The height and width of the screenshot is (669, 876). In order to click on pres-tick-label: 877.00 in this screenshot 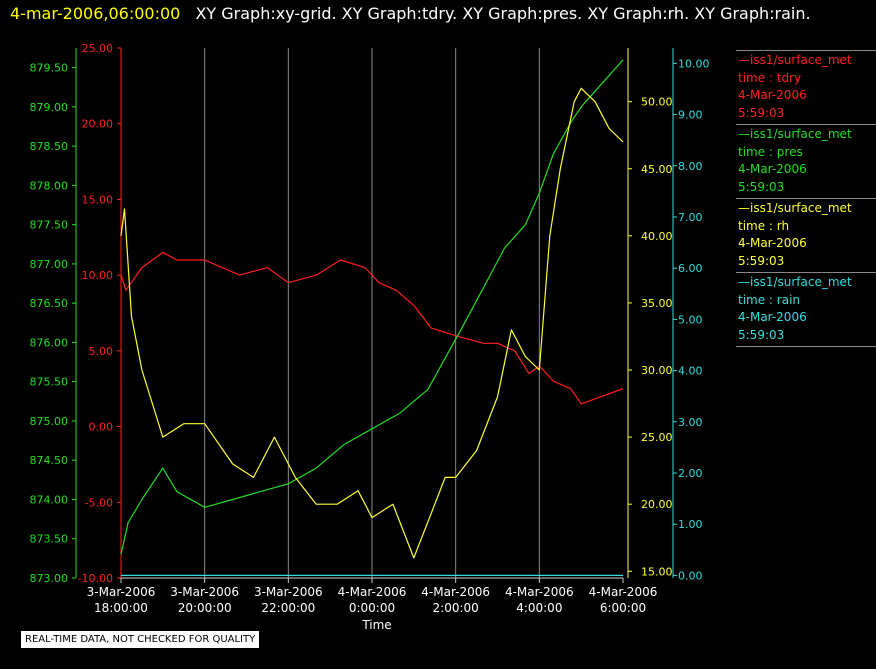, I will do `click(49, 264)`.